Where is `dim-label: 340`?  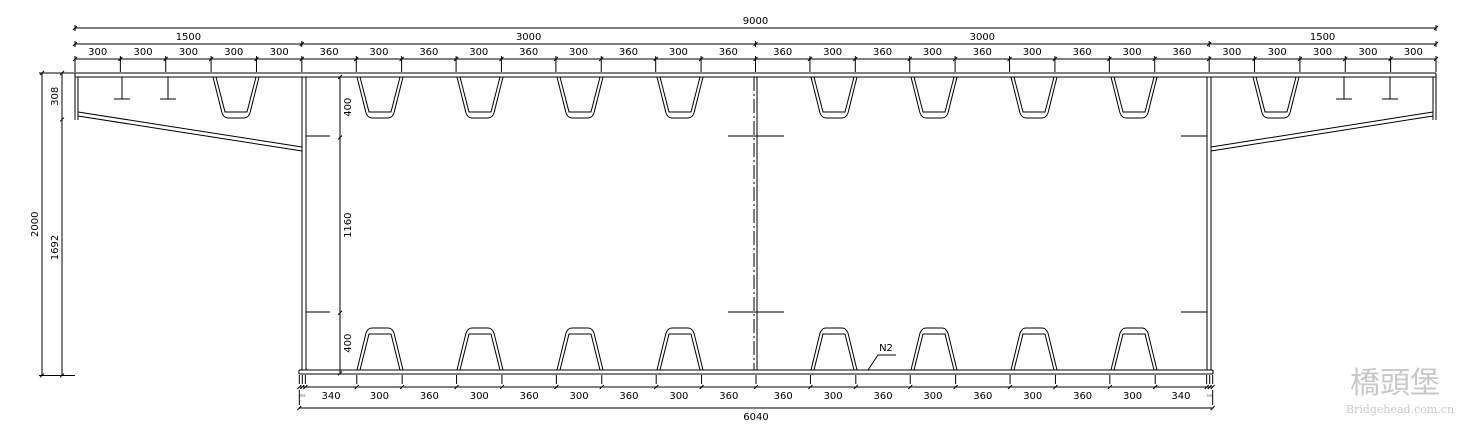 dim-label: 340 is located at coordinates (1180, 396).